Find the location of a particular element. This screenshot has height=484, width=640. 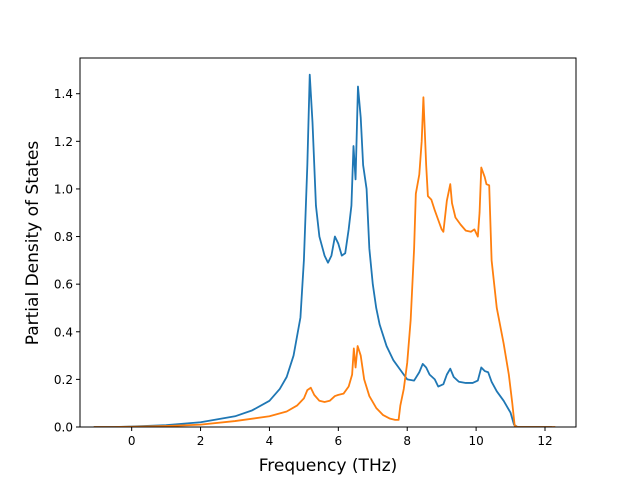

x-tick-label: 8 is located at coordinates (407, 441).